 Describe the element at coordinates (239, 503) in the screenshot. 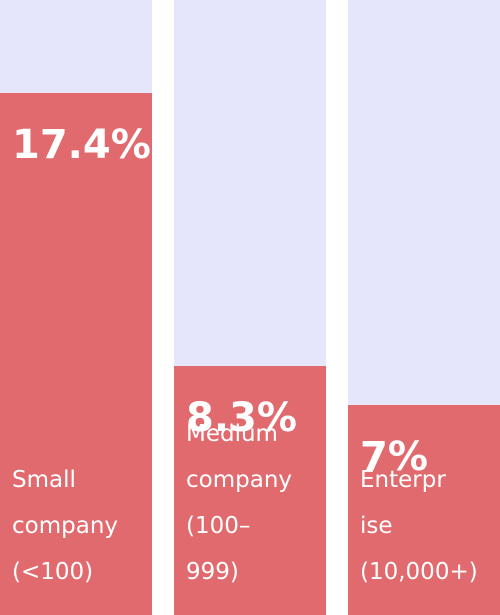

I see `bar-category-label-2: Medium company (100– 999)` at that location.